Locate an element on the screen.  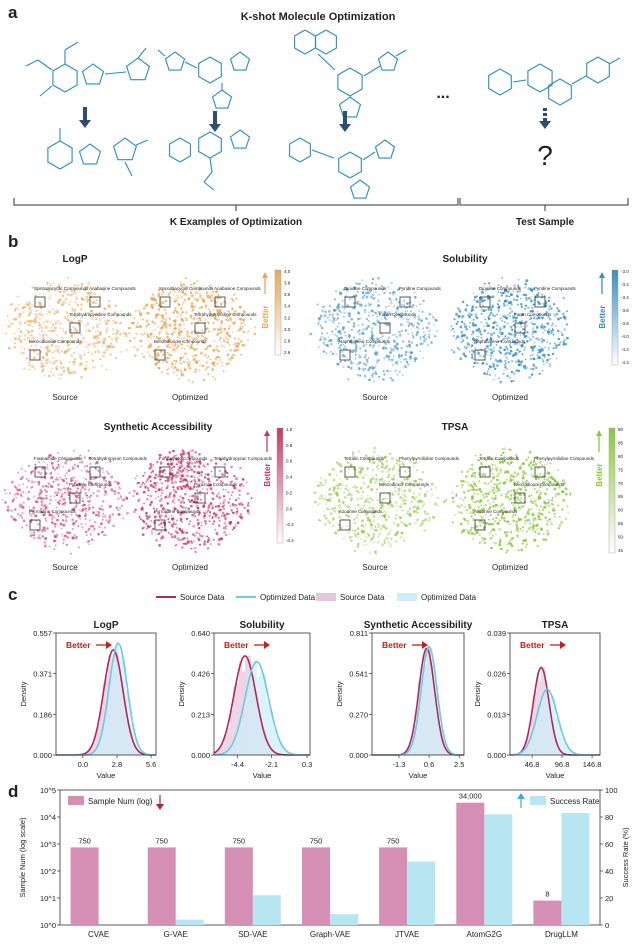
density-title-1: Solubility is located at coordinates (262, 625).